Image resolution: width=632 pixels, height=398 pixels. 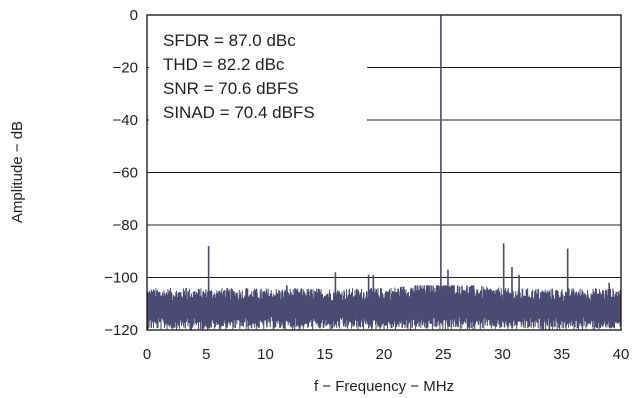 I want to click on y-axis-label: Amplitude − dB, so click(x=17, y=172).